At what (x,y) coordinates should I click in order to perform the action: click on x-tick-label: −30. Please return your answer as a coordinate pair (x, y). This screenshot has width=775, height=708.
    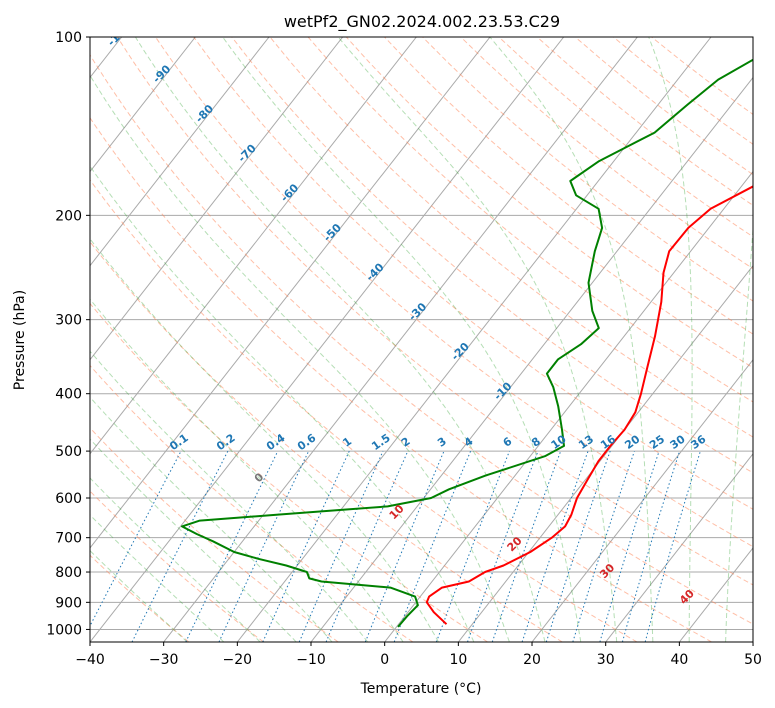
    Looking at the image, I should click on (164, 660).